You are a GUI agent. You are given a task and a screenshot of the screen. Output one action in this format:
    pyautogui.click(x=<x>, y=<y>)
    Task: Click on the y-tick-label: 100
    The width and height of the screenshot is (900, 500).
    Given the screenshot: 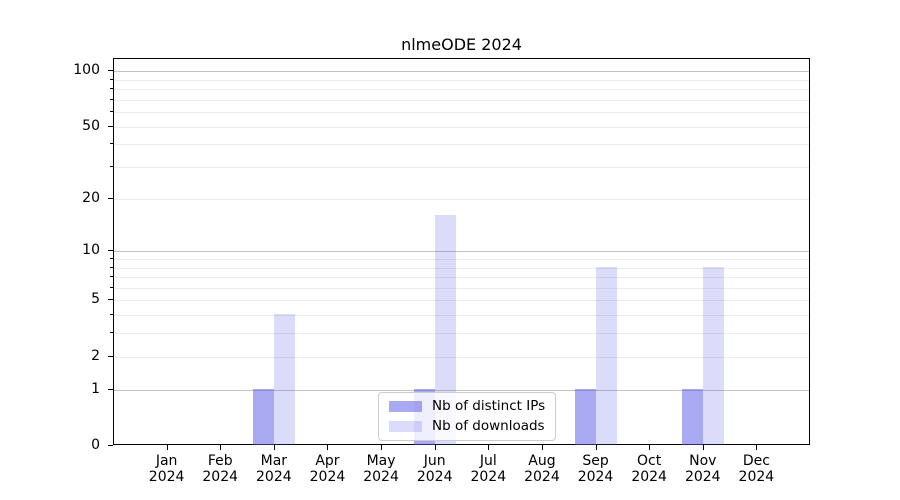 What is the action you would take?
    pyautogui.click(x=86, y=70)
    